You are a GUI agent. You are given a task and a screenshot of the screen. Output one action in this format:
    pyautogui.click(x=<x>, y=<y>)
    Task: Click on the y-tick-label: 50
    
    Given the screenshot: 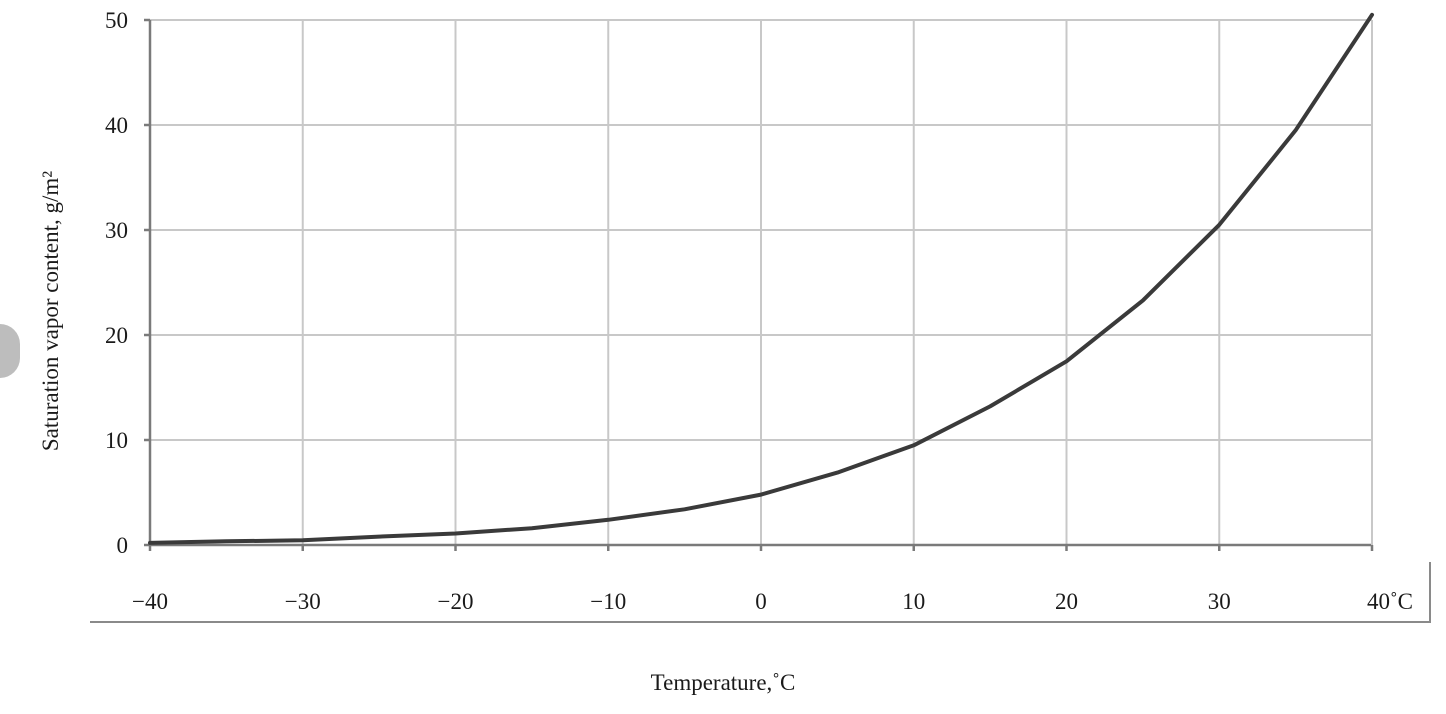 What is the action you would take?
    pyautogui.click(x=116, y=20)
    